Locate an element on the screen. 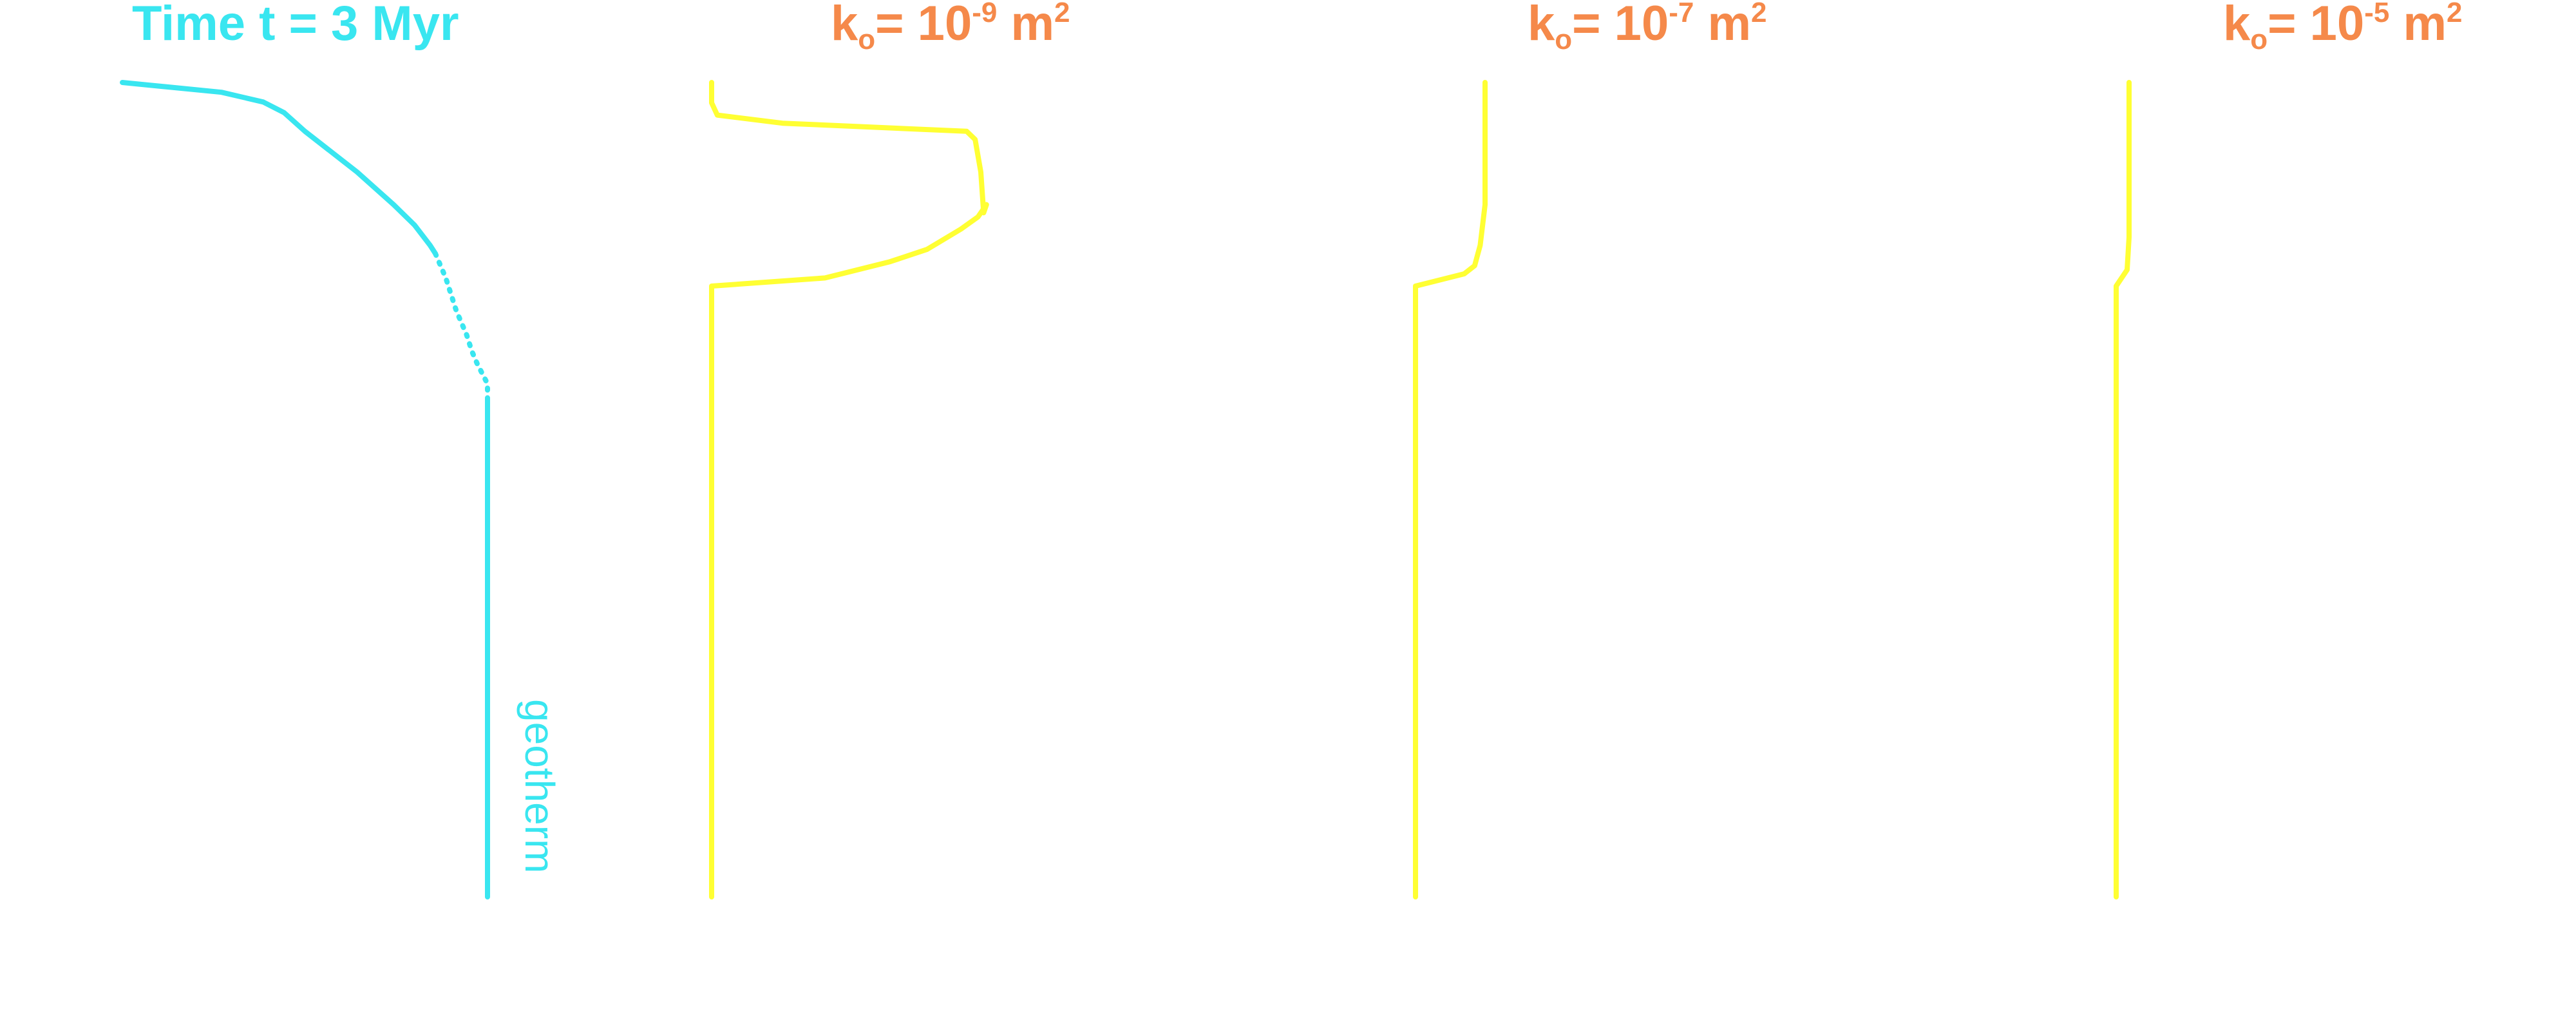 This screenshot has height=1009, width=2576. panel-k-1e-5: ko= 10-5 m2 is located at coordinates (2289, 449).